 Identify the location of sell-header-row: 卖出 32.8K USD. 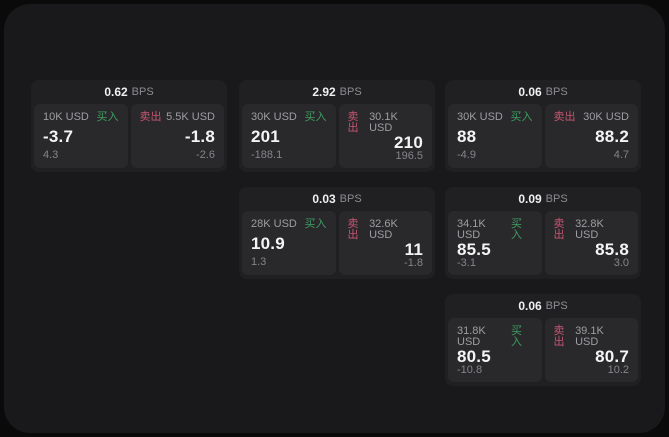
(592, 230).